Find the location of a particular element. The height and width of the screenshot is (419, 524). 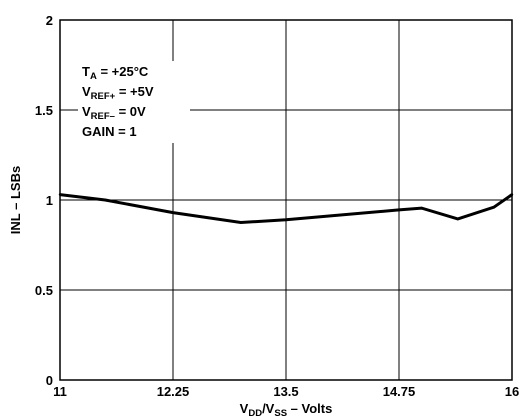

annotation-vref-plus: VREF+ = +5V is located at coordinates (118, 93).